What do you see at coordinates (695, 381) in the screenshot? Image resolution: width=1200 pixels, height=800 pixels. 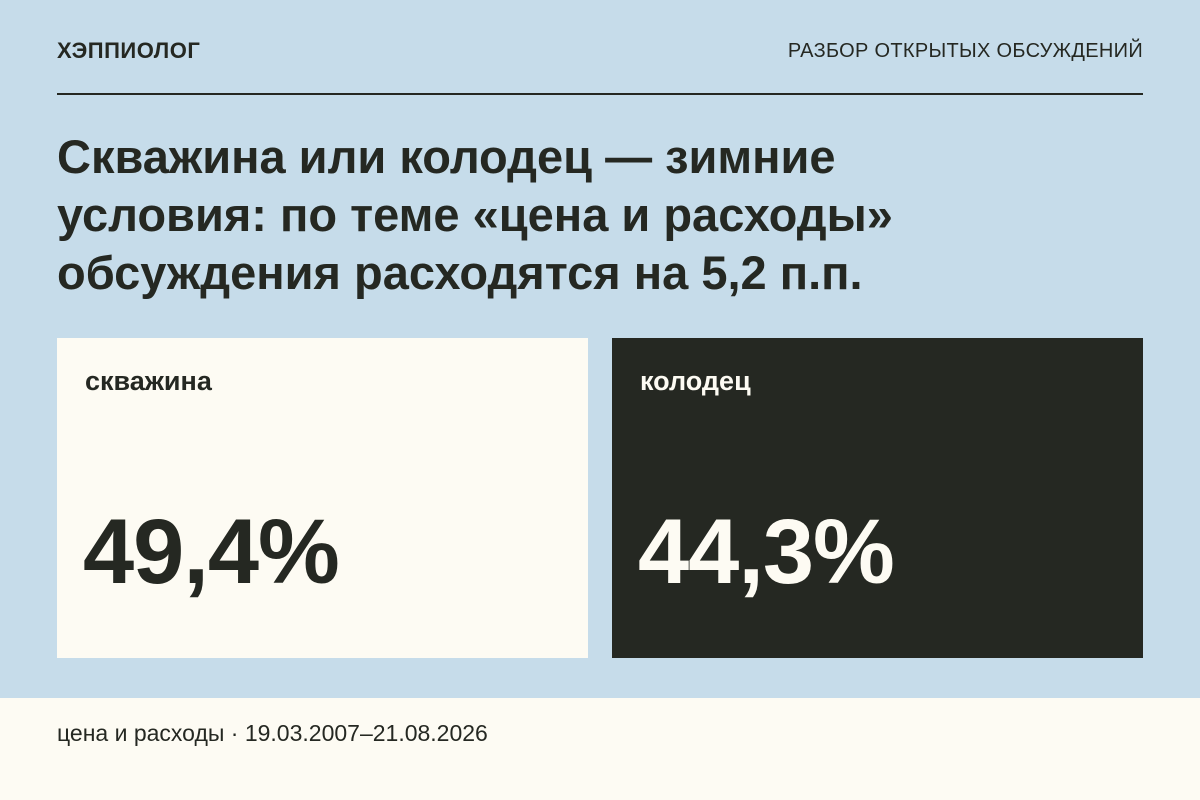 I see `stat-label: колодец` at bounding box center [695, 381].